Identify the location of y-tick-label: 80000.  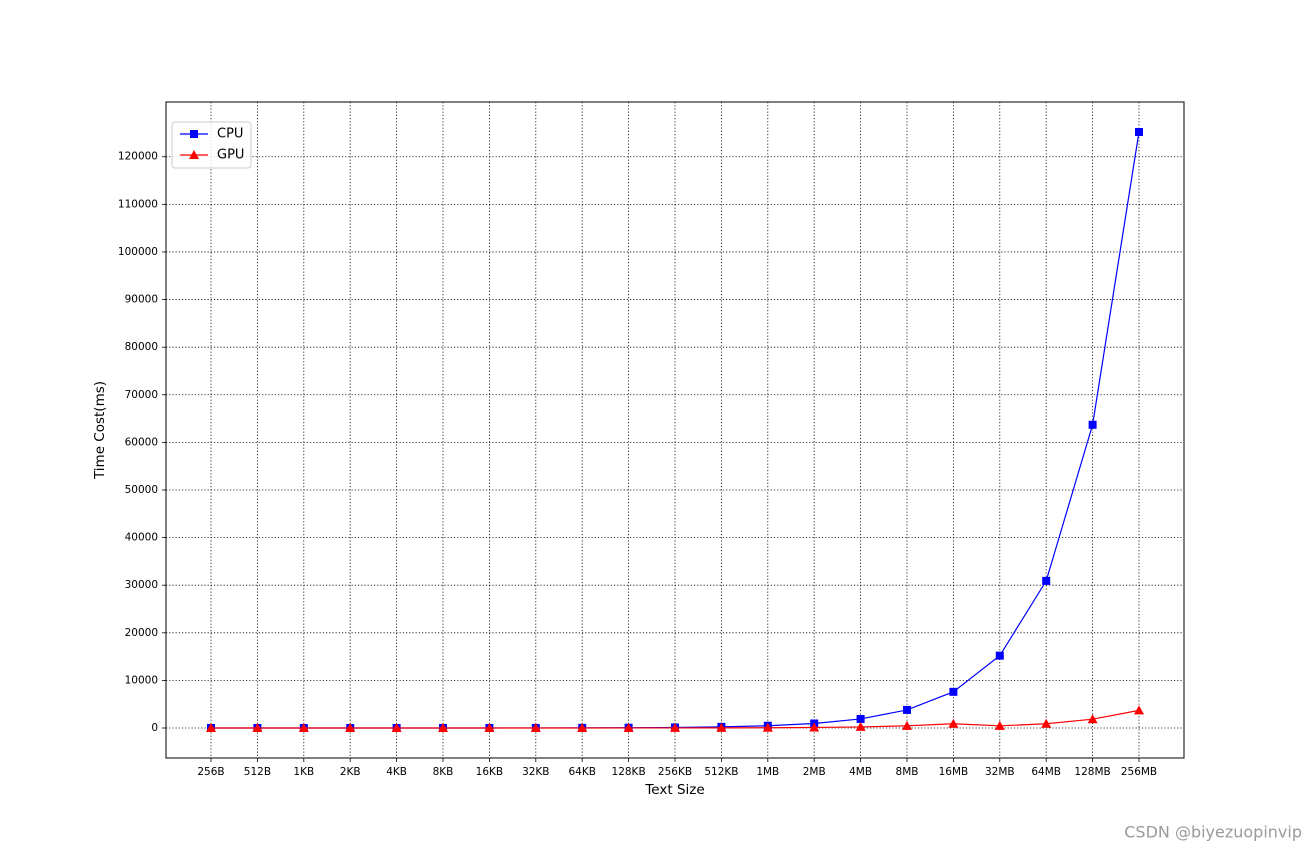
(141, 347).